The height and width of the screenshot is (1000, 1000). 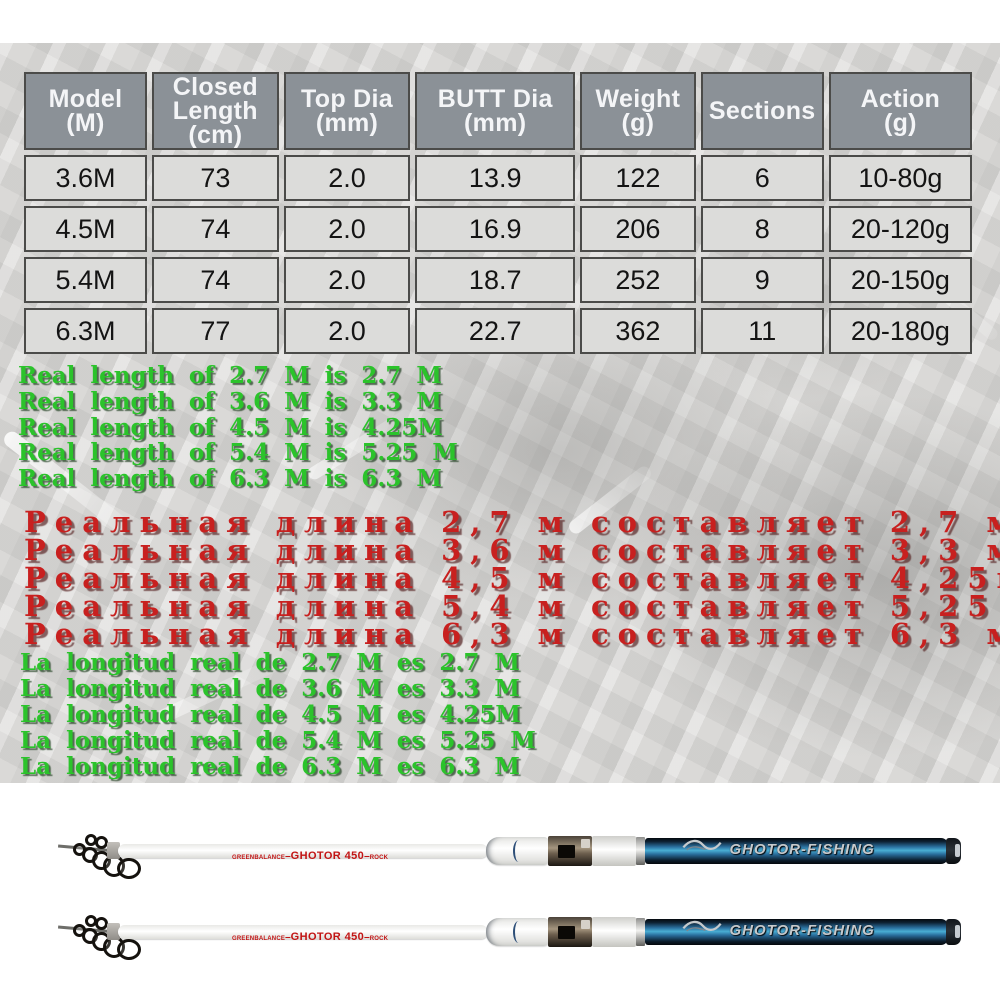 What do you see at coordinates (762, 280) in the screenshot?
I see `spec-cell: 9` at bounding box center [762, 280].